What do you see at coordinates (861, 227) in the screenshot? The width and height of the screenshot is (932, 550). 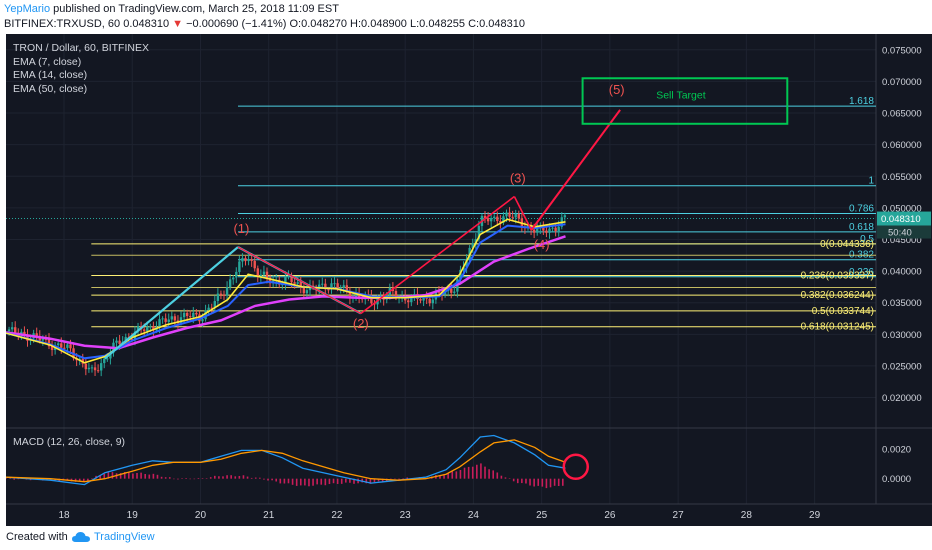 I see `fib-upper-label-3: 0.618` at bounding box center [861, 227].